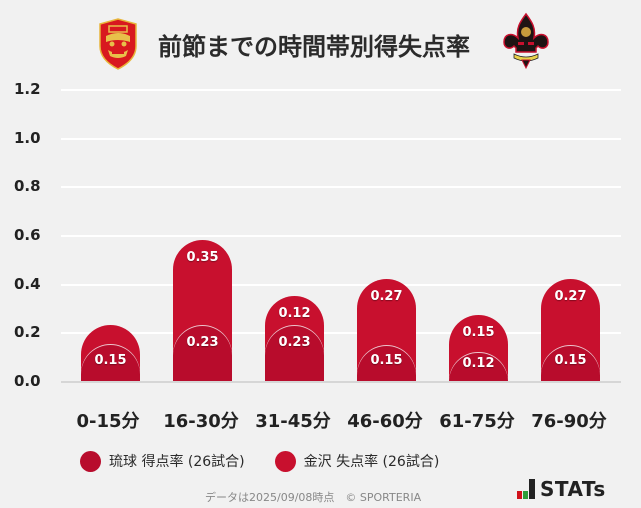 The height and width of the screenshot is (508, 641). I want to click on stats-logo: STATs, so click(561, 488).